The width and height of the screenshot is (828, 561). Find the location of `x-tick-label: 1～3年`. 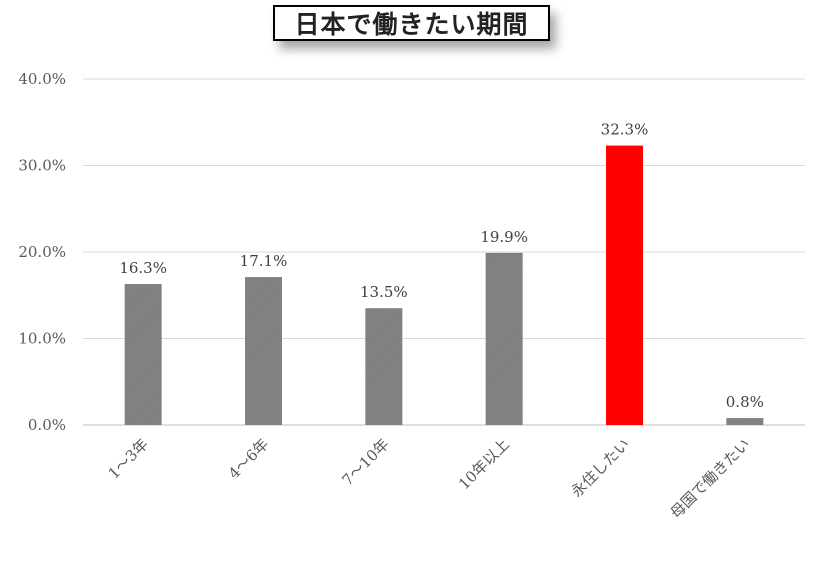

x-tick-label: 1～3年 is located at coordinates (128, 458).